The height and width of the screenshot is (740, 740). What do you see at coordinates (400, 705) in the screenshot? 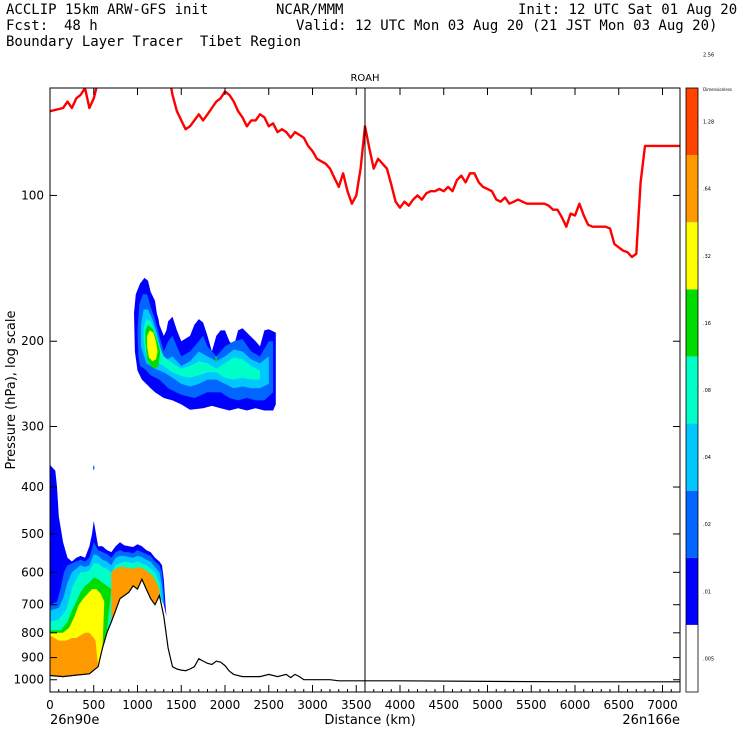
I see `x-tick-label: 4000` at bounding box center [400, 705].